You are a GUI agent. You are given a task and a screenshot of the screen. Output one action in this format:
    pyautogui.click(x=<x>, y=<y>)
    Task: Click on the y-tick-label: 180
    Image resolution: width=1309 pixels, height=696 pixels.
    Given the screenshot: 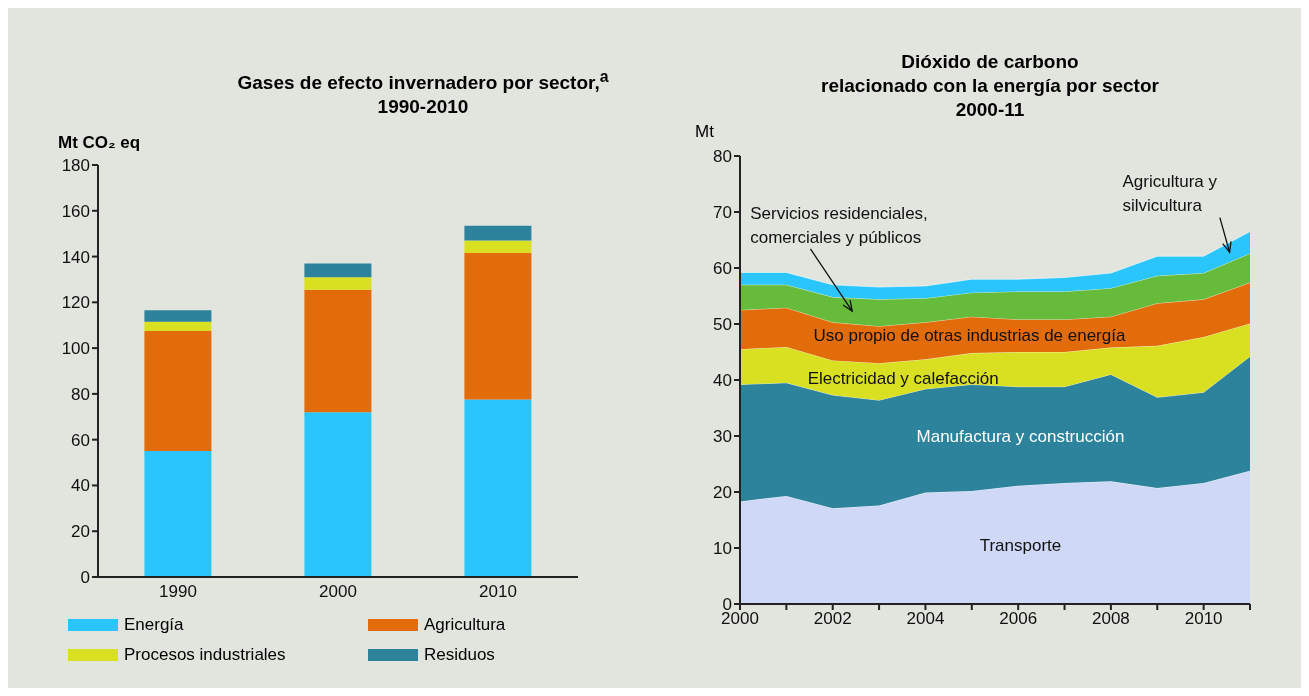 What is the action you would take?
    pyautogui.click(x=75, y=166)
    